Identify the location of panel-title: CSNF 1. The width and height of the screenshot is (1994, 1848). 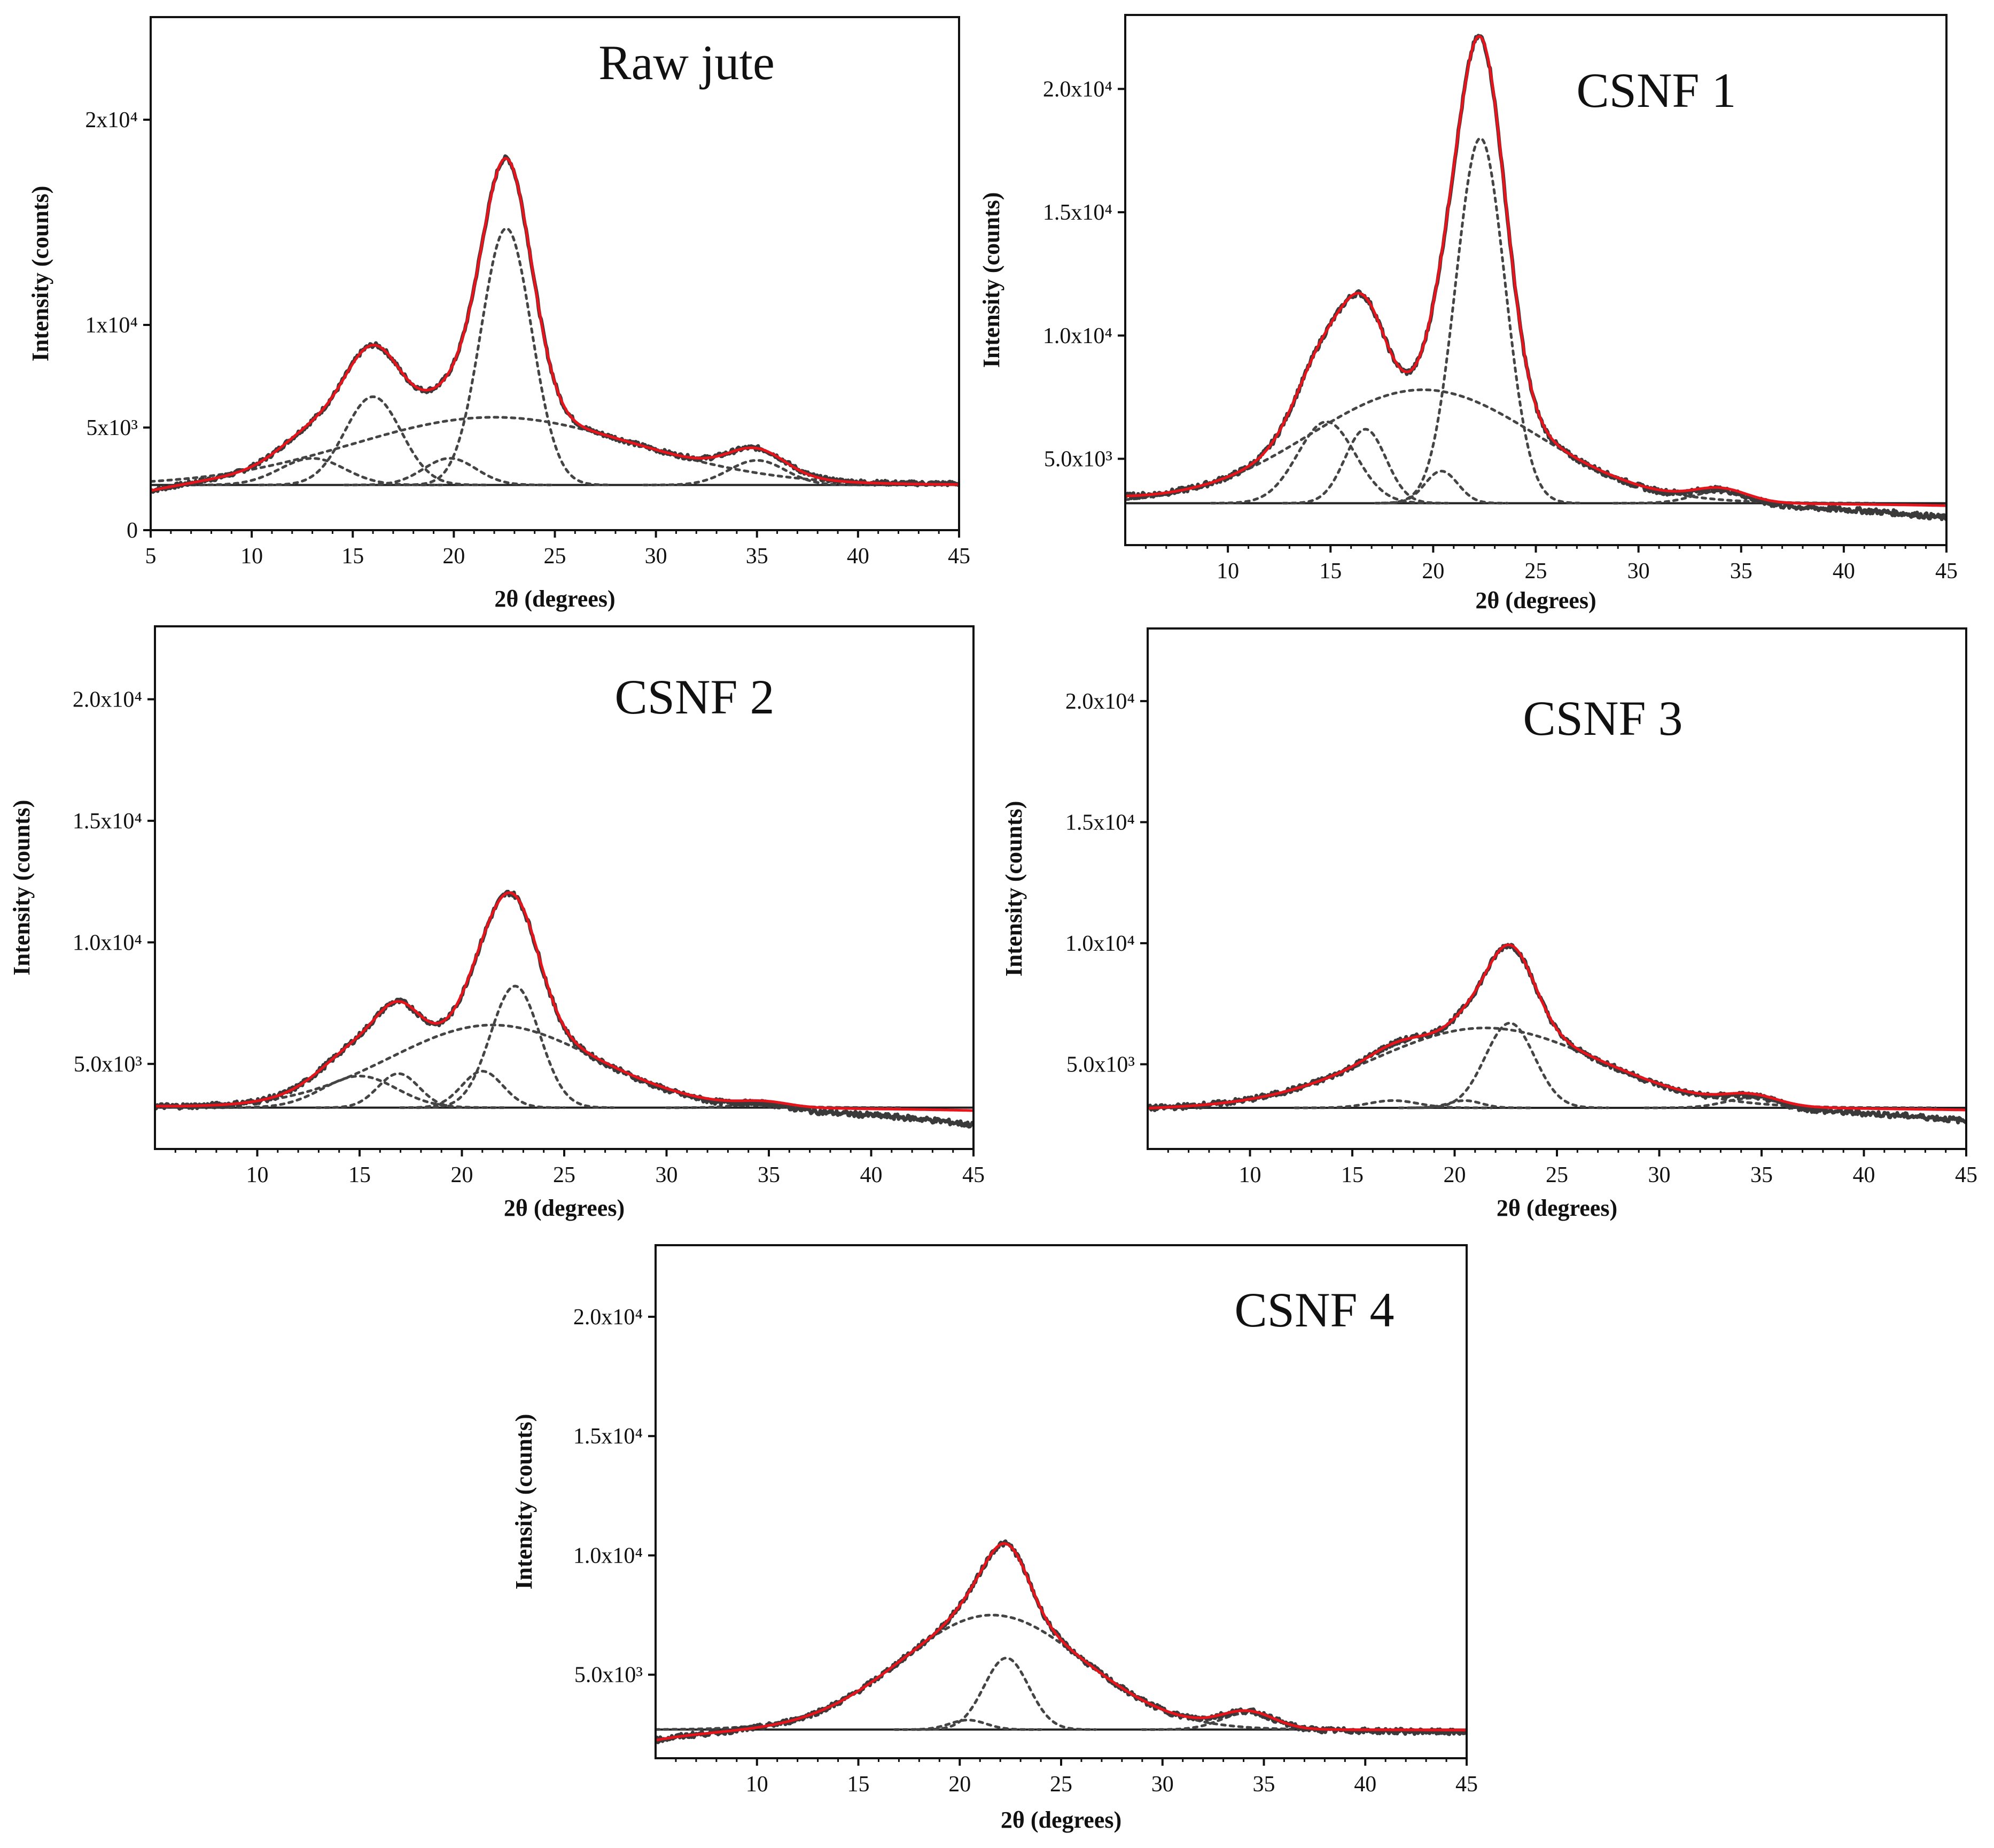
(1656, 91).